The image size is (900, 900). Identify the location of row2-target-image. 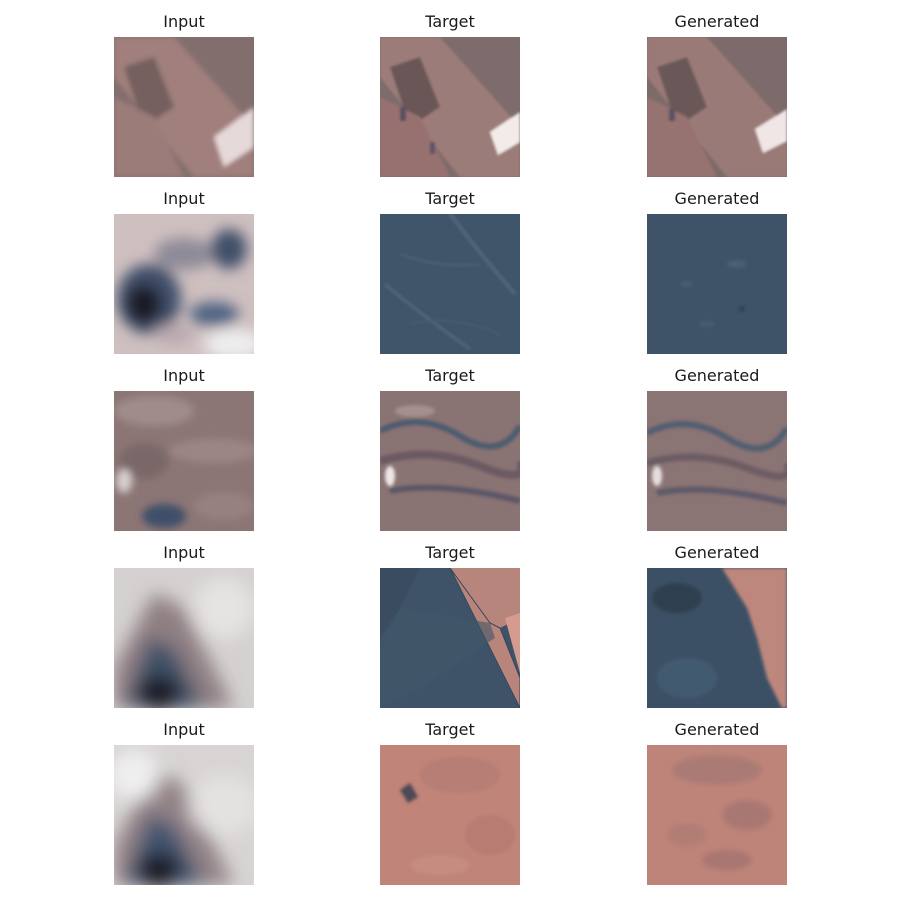
(450, 284).